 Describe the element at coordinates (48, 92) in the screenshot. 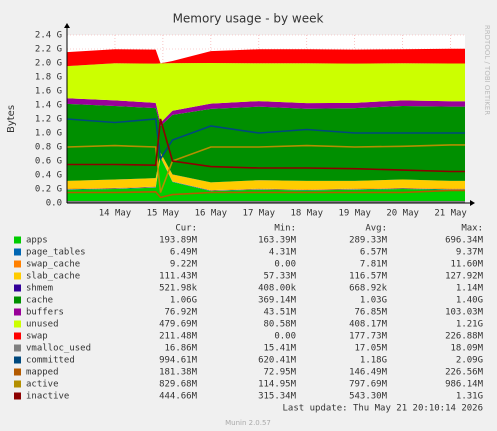

I see `y-tick-label: 1.6 G` at that location.